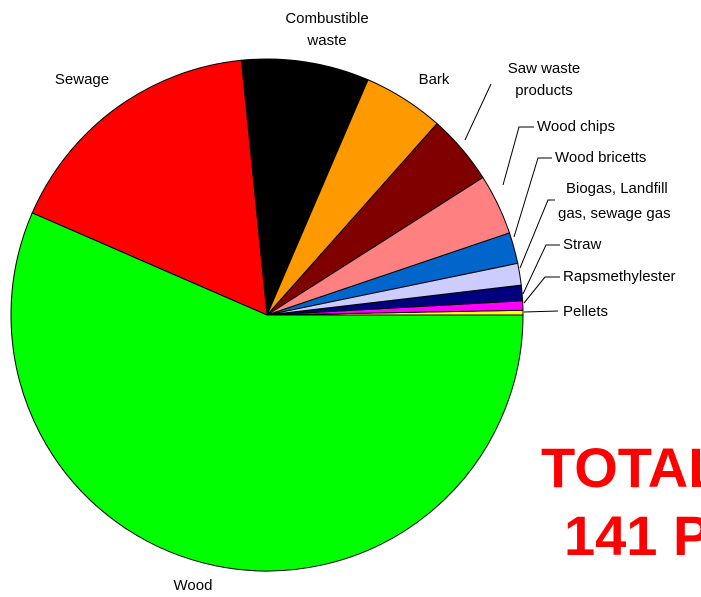 This screenshot has height=597, width=701. I want to click on leader-line-pellets, so click(541, 311).